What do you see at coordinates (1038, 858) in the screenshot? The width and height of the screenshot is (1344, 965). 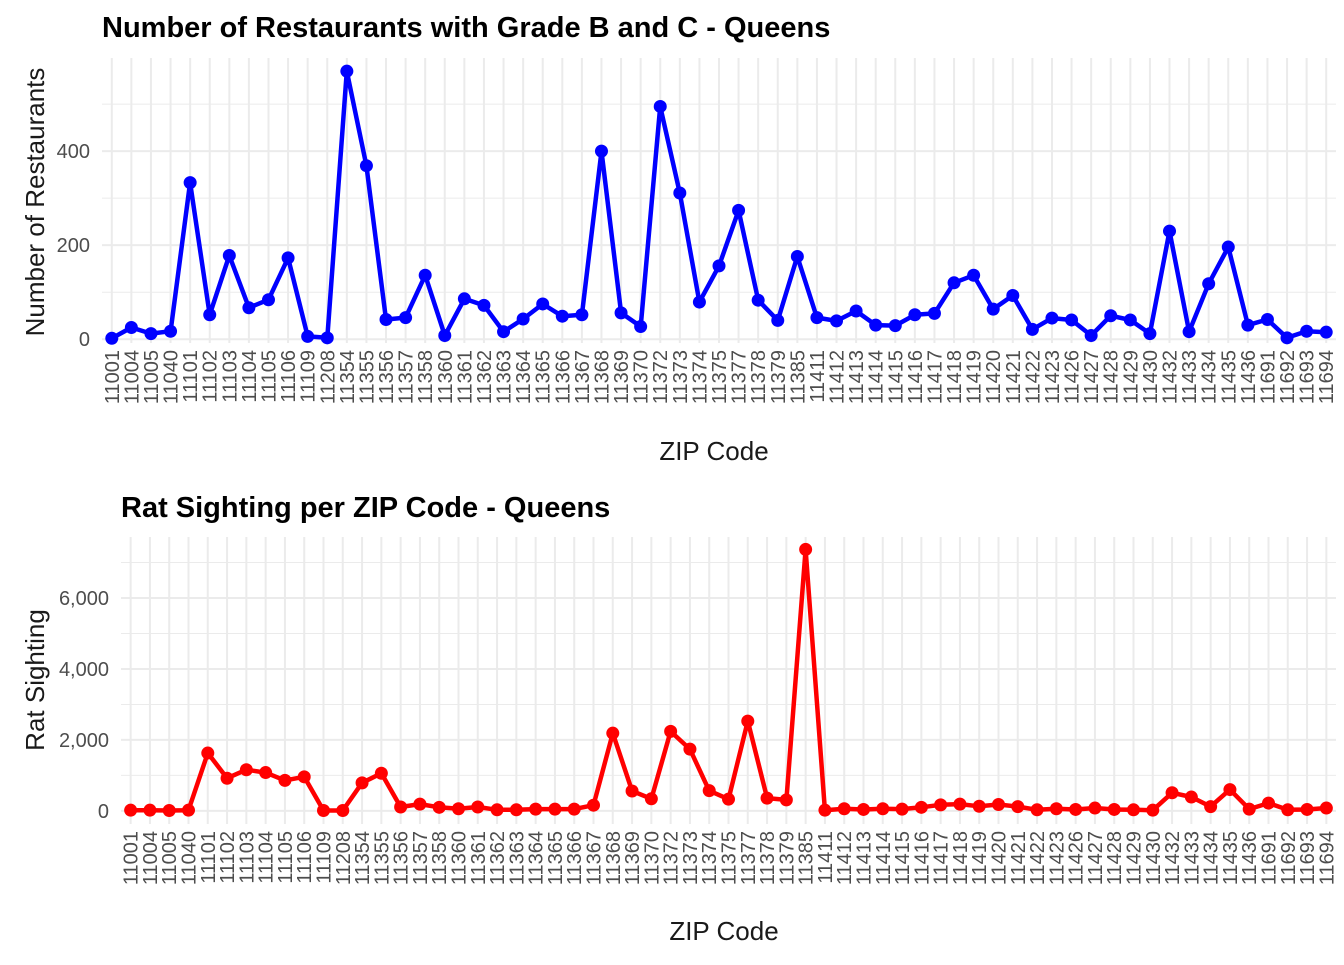 I see `x-tick-label: 11422` at bounding box center [1038, 858].